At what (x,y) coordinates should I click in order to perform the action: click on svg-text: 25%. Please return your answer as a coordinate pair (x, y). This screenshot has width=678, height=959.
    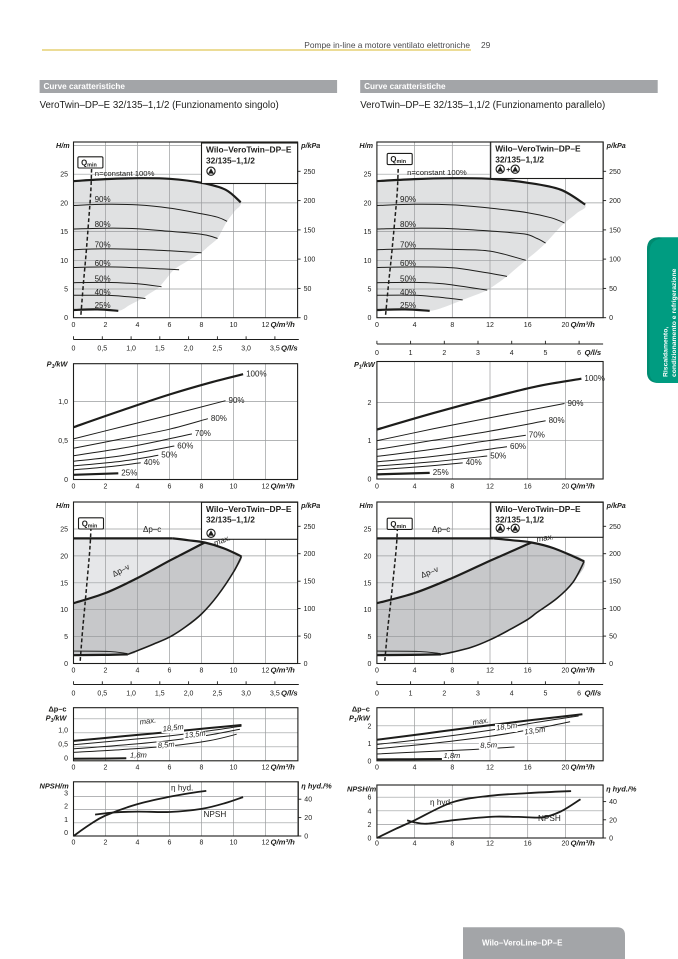
    Looking at the image, I should click on (129, 473).